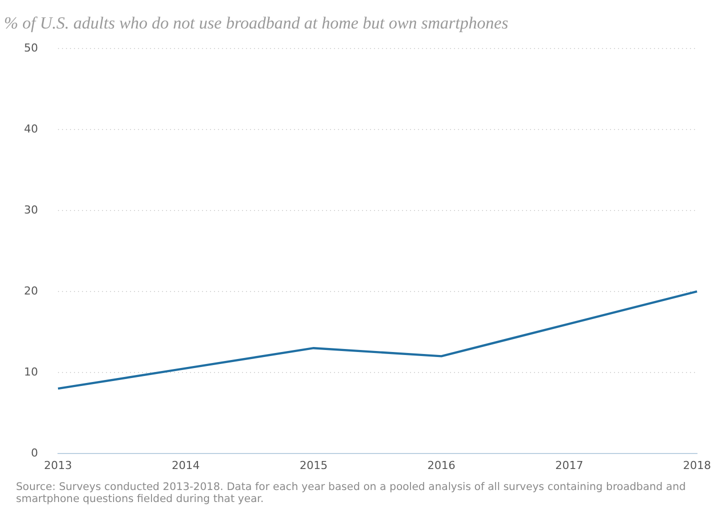  Describe the element at coordinates (186, 465) in the screenshot. I see `x-tick-label: 2014` at that location.